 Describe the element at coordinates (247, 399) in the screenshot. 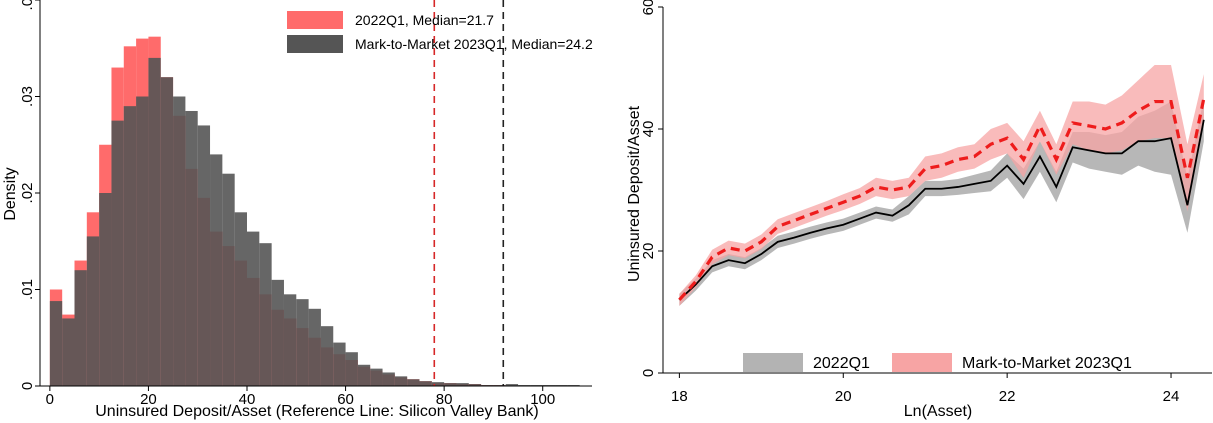

I see `histogram-x-tick-label: 40` at that location.